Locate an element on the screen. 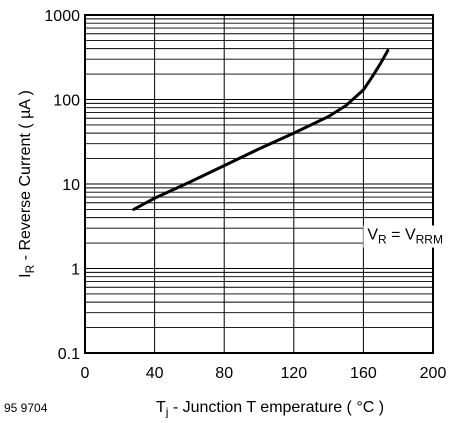 The height and width of the screenshot is (423, 452). x-tick-label: 200 is located at coordinates (433, 373).